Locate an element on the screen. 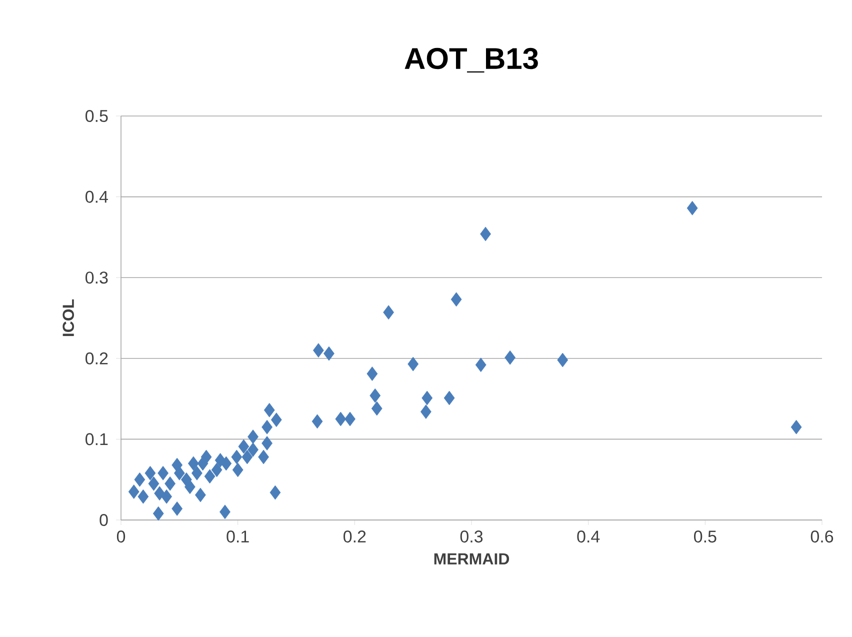 This screenshot has height=637, width=852. y-tick-label: 0.5 is located at coordinates (97, 116).